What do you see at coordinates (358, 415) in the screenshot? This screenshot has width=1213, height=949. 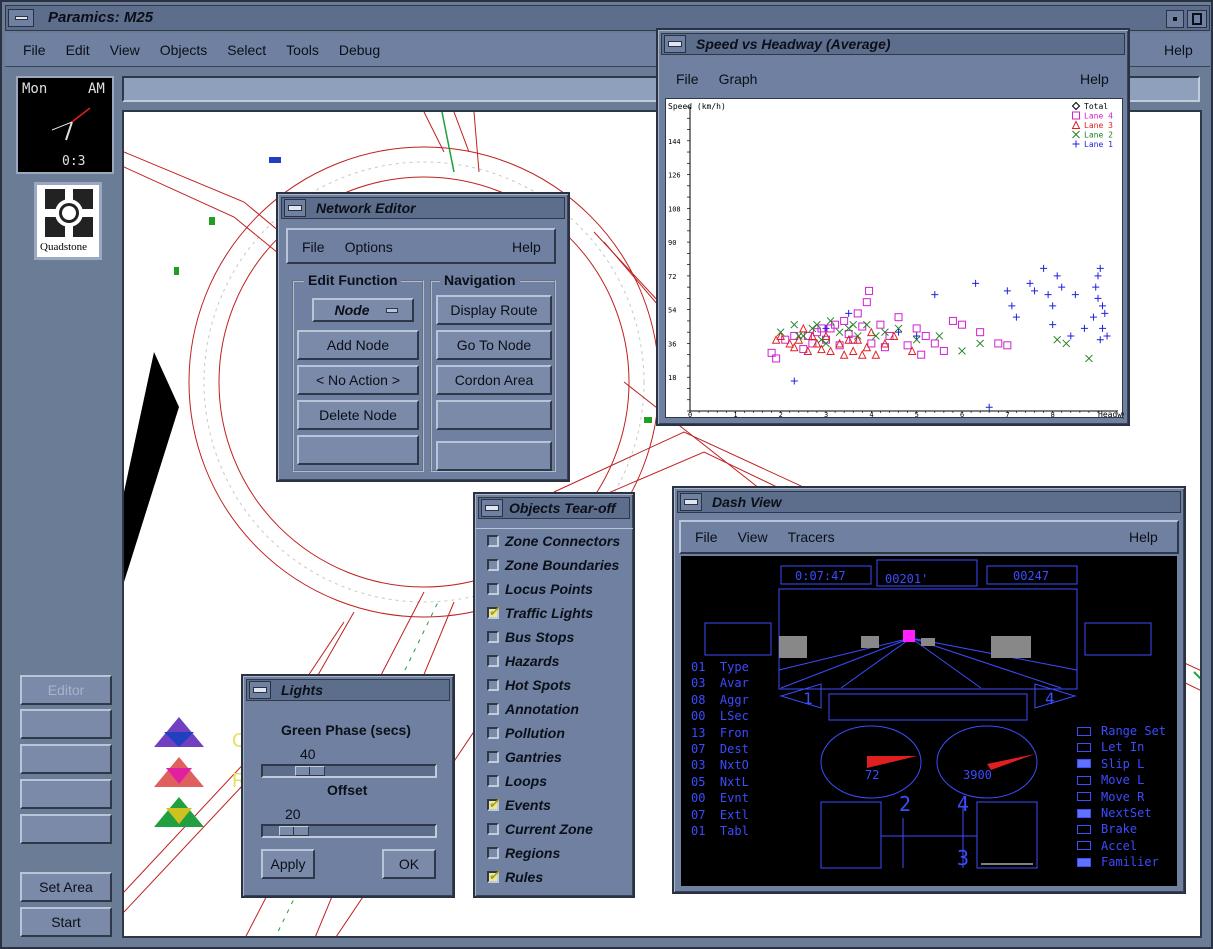 I see `delete-node-button: Delete Node` at bounding box center [358, 415].